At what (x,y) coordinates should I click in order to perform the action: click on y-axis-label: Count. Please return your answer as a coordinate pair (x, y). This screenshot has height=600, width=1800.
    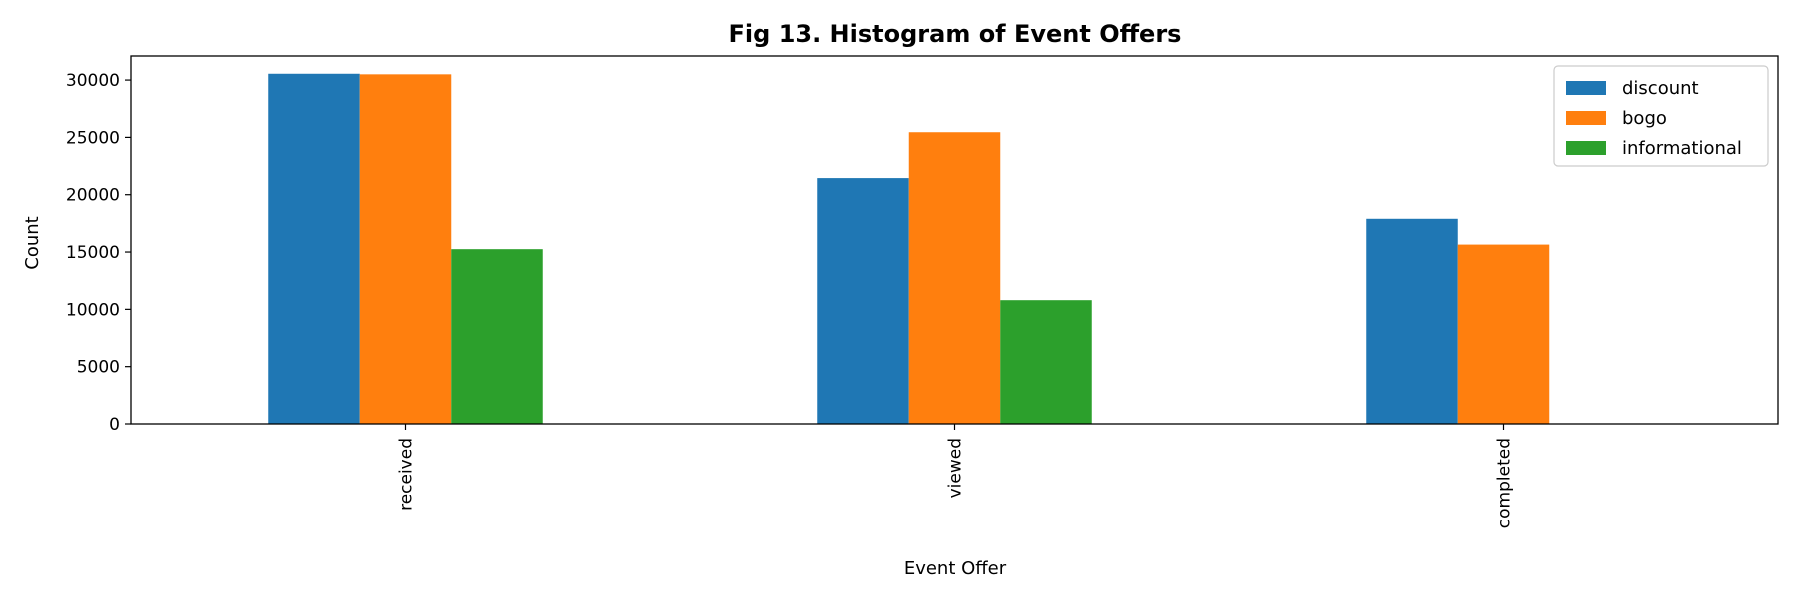
    Looking at the image, I should click on (32, 242).